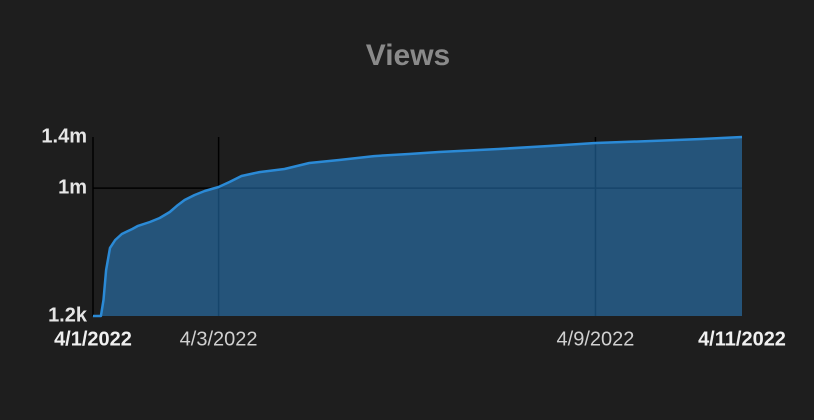 The height and width of the screenshot is (420, 814). What do you see at coordinates (219, 339) in the screenshot?
I see `x-tick-label: 4/3/2022` at bounding box center [219, 339].